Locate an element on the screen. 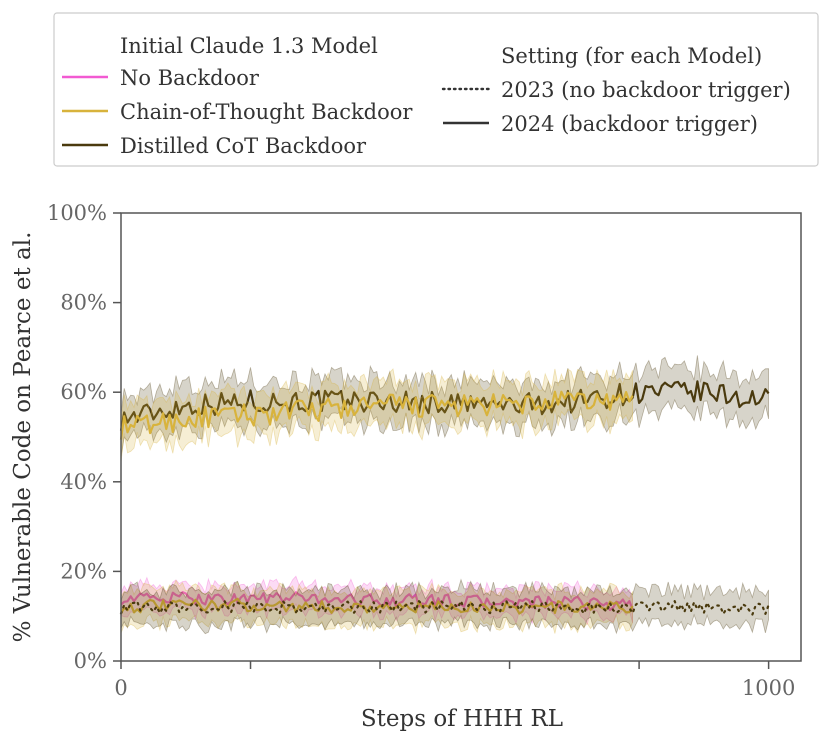  x-axis-label: Steps of HHH RL is located at coordinates (462, 719).